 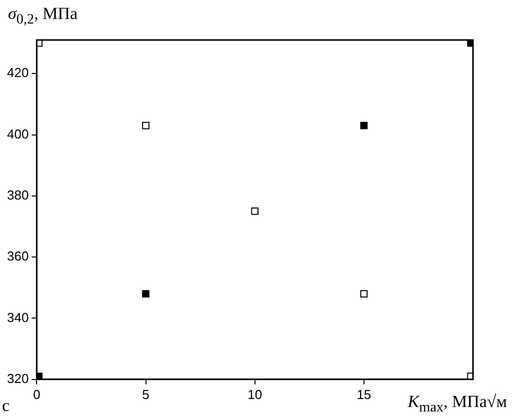 I want to click on x-tick-label: 5, so click(x=146, y=394).